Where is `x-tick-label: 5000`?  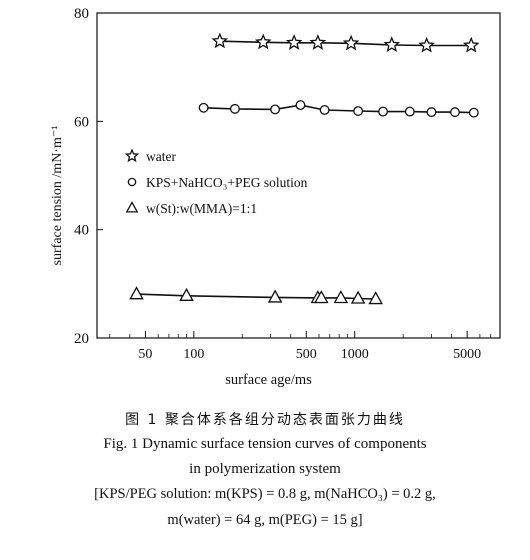 x-tick-label: 5000 is located at coordinates (467, 354).